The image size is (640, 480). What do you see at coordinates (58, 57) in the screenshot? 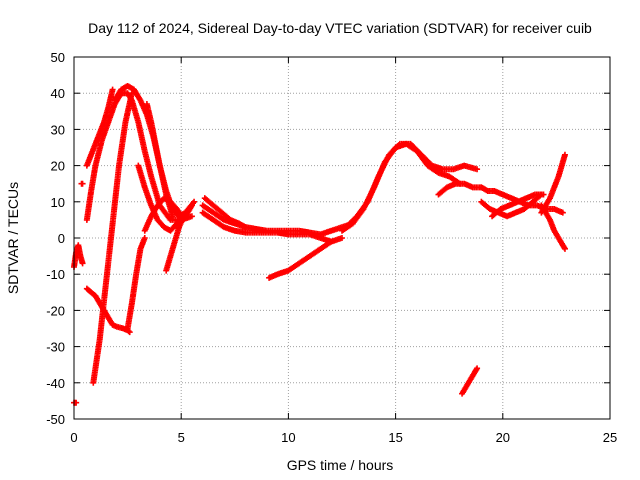
I see `y-tick-label: 50` at bounding box center [58, 57].